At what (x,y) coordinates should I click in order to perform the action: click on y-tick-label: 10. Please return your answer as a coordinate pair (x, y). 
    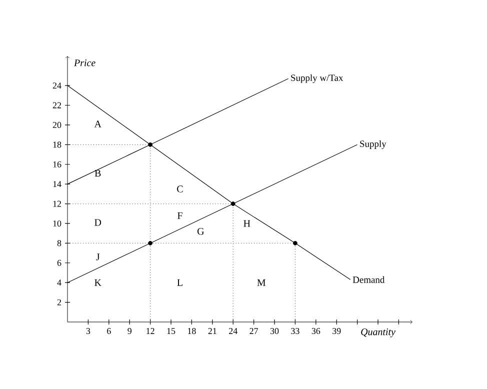
    Looking at the image, I should click on (57, 223).